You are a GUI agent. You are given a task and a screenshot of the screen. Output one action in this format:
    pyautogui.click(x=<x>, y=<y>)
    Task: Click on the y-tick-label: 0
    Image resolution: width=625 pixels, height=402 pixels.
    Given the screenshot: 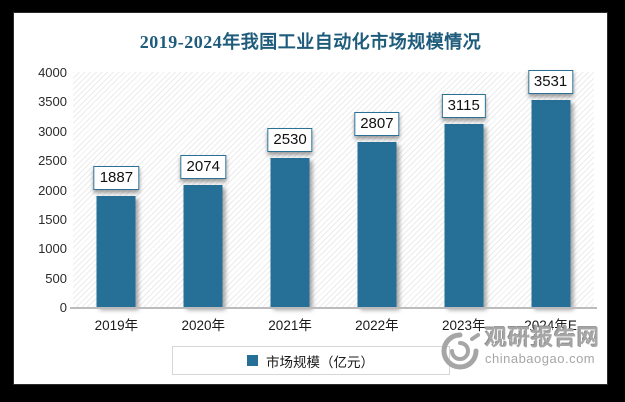 What is the action you would take?
    pyautogui.click(x=63, y=307)
    